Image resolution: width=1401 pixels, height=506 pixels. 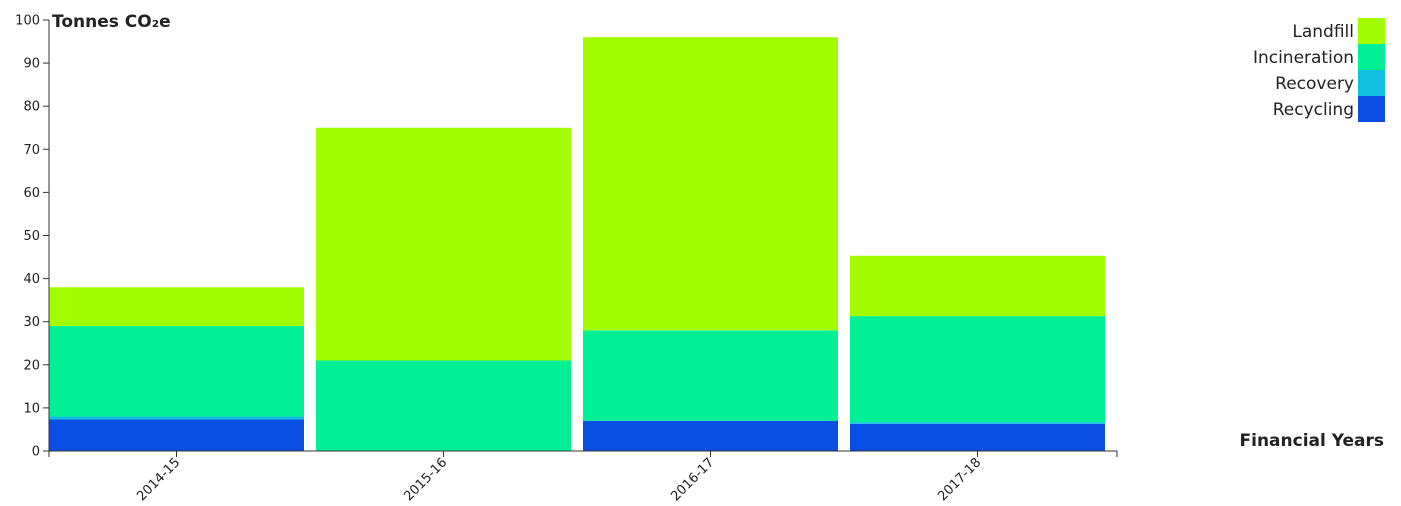 I want to click on legend-label-recovery: Recovery, so click(x=1314, y=84).